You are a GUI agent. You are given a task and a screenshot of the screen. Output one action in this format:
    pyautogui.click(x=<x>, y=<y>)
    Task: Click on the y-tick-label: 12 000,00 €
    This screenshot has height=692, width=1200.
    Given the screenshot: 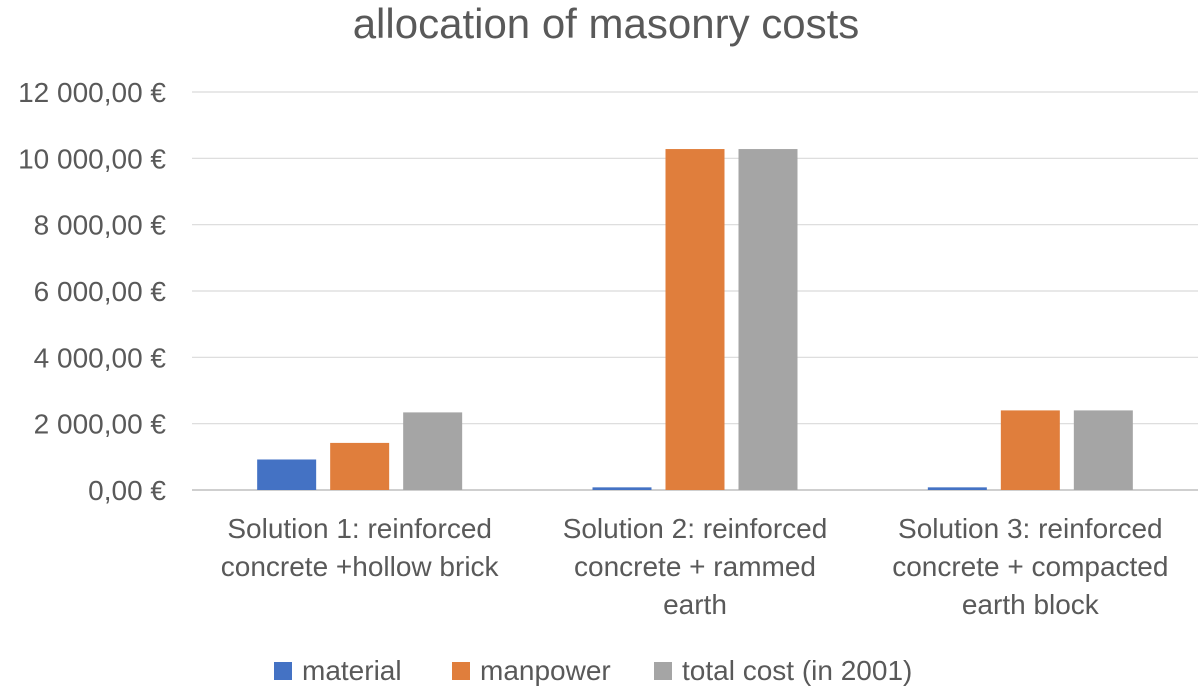 What is the action you would take?
    pyautogui.click(x=92, y=92)
    